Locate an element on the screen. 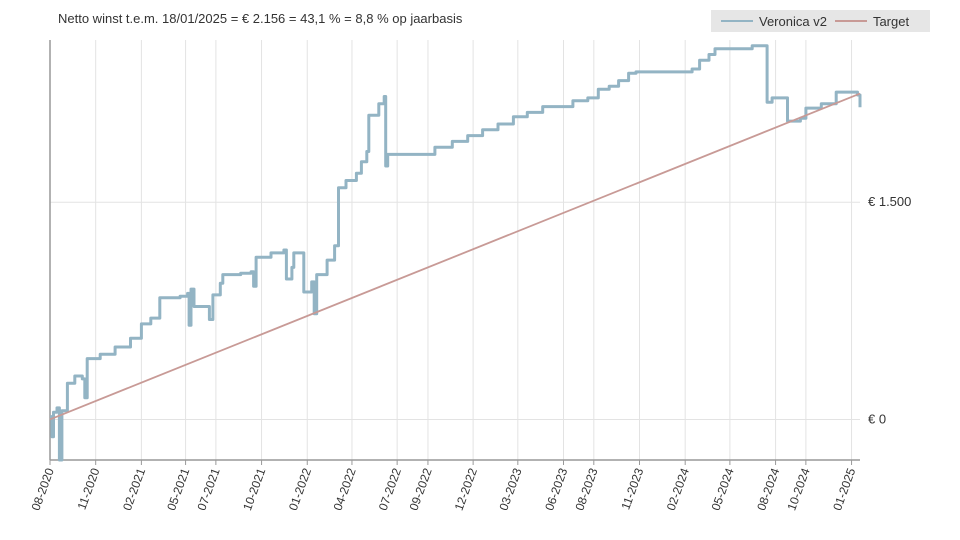  y-tick-label: € 0 is located at coordinates (877, 418).